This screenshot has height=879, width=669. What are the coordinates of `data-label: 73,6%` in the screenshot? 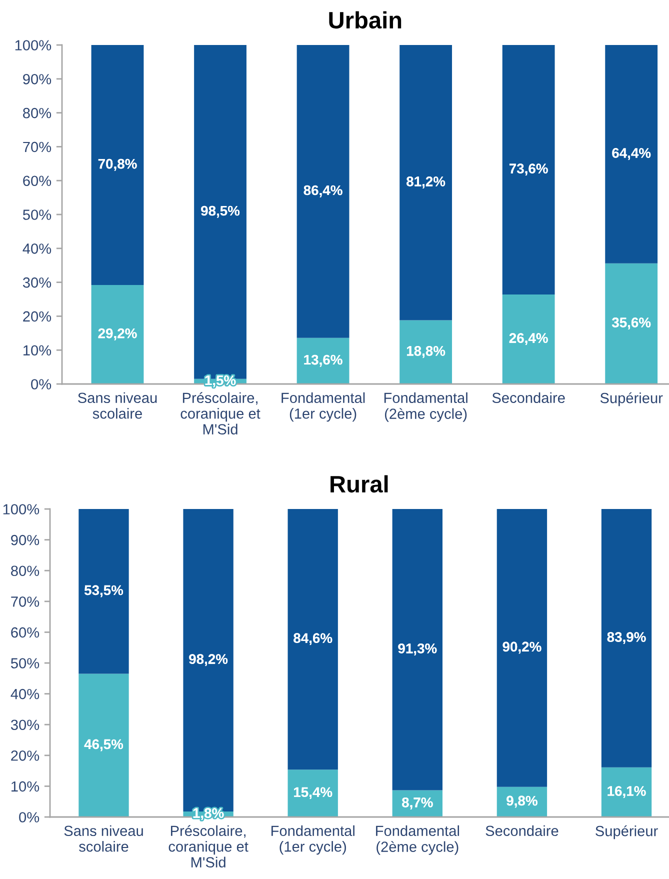 It's located at (528, 170).